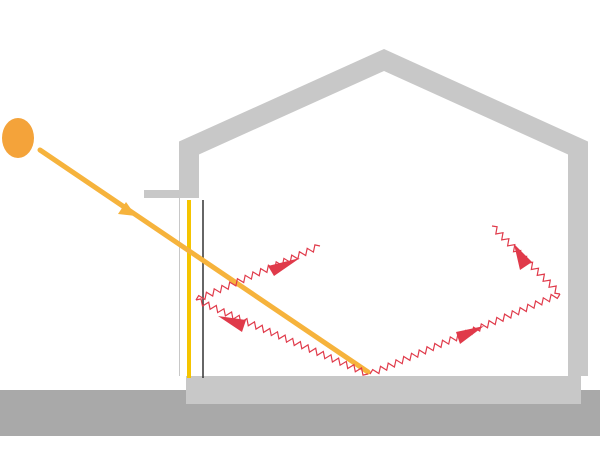 The image size is (600, 464). What do you see at coordinates (523, 257) in the screenshot?
I see `heat-arrow-icon-right-wall-up` at bounding box center [523, 257].